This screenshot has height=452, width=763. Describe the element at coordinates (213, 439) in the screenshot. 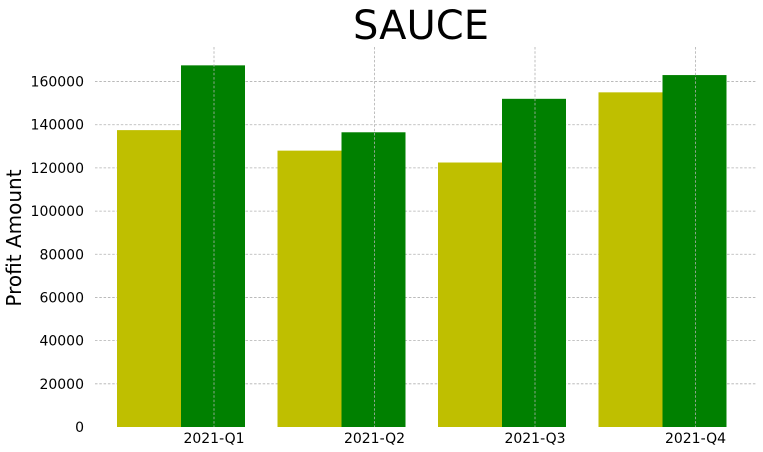

I see `x-tick-label: 2021-Q1` at that location.